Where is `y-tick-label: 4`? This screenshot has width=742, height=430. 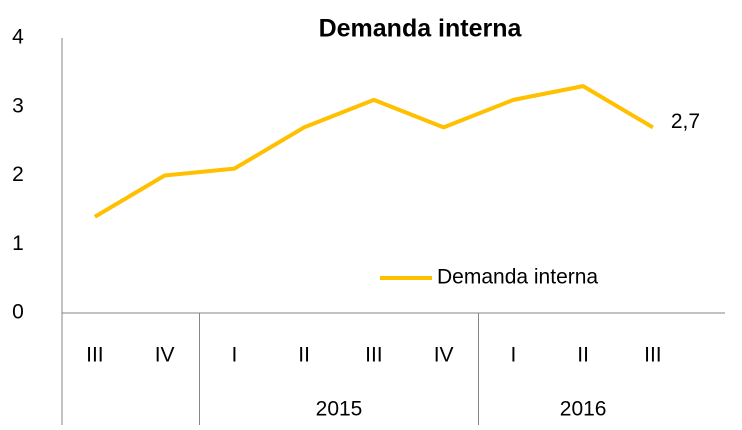 y-tick-label: 4 is located at coordinates (18, 37).